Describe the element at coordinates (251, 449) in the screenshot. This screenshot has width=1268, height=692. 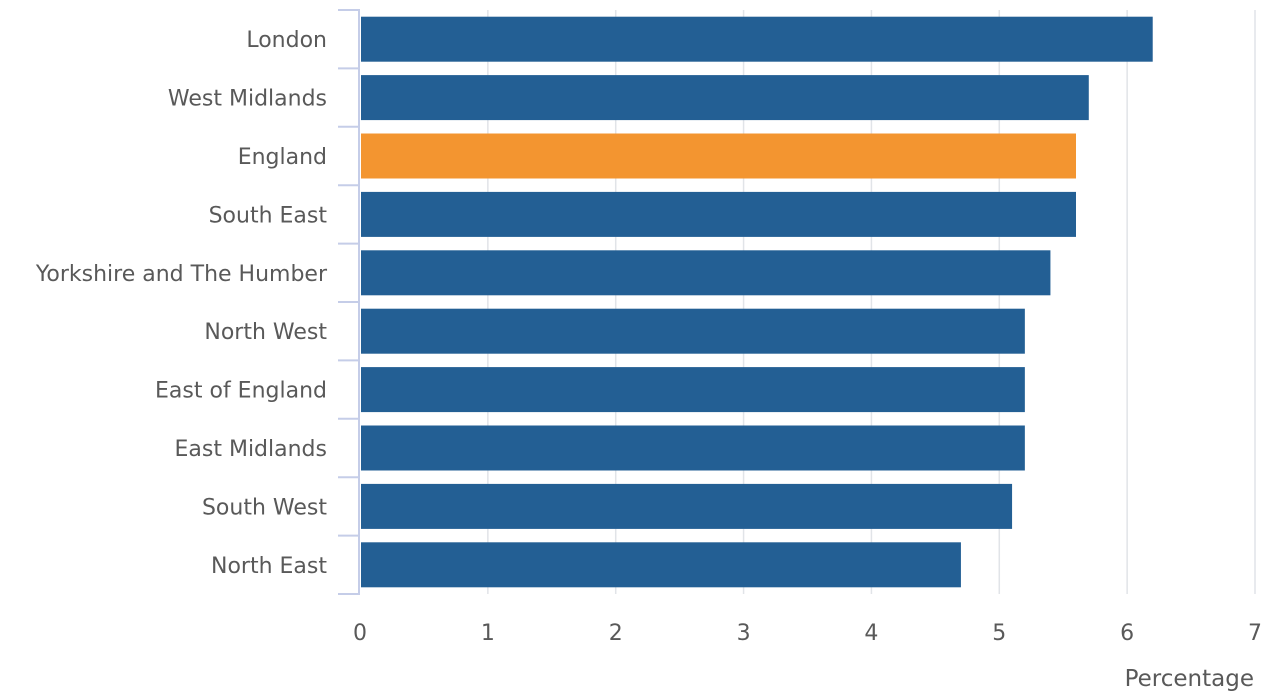
I see `category-label: East Midlands` at that location.